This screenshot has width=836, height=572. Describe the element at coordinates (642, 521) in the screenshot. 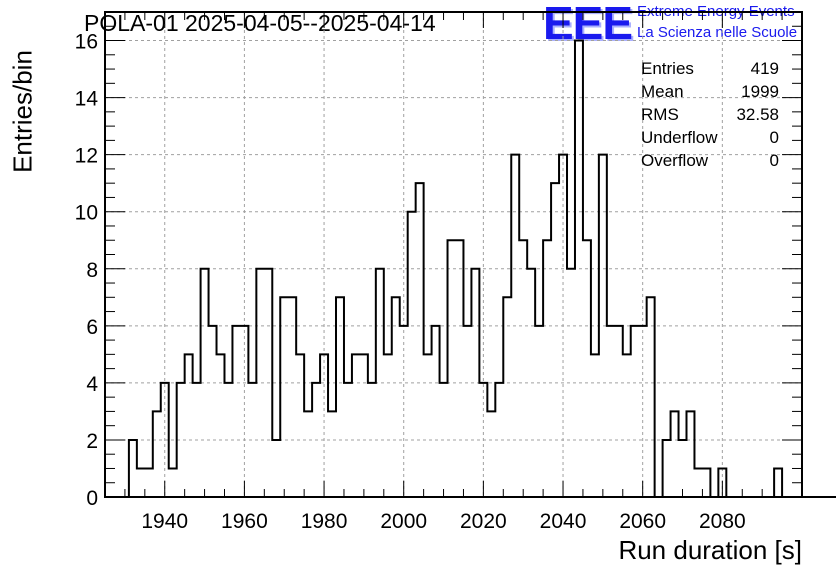

I see `x-tick-label: 2060` at that location.